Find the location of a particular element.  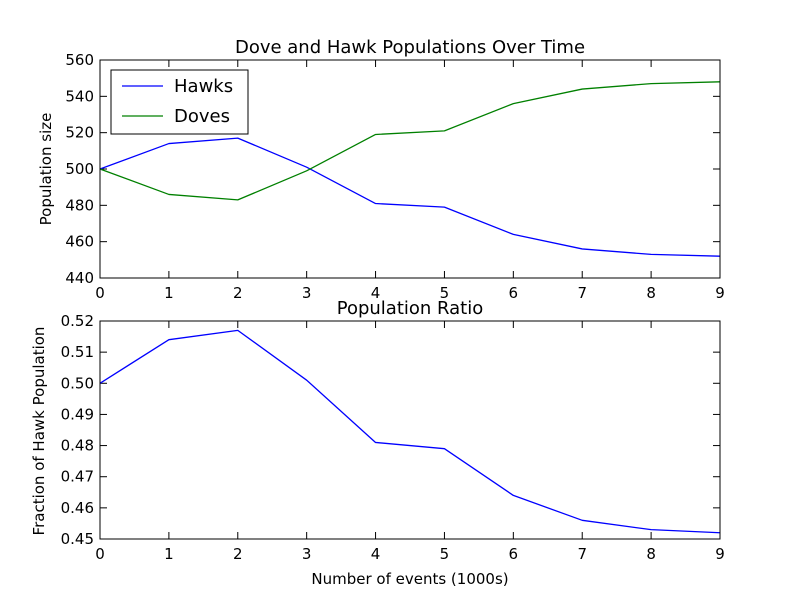

y-tick-label: 460 is located at coordinates (79, 242).